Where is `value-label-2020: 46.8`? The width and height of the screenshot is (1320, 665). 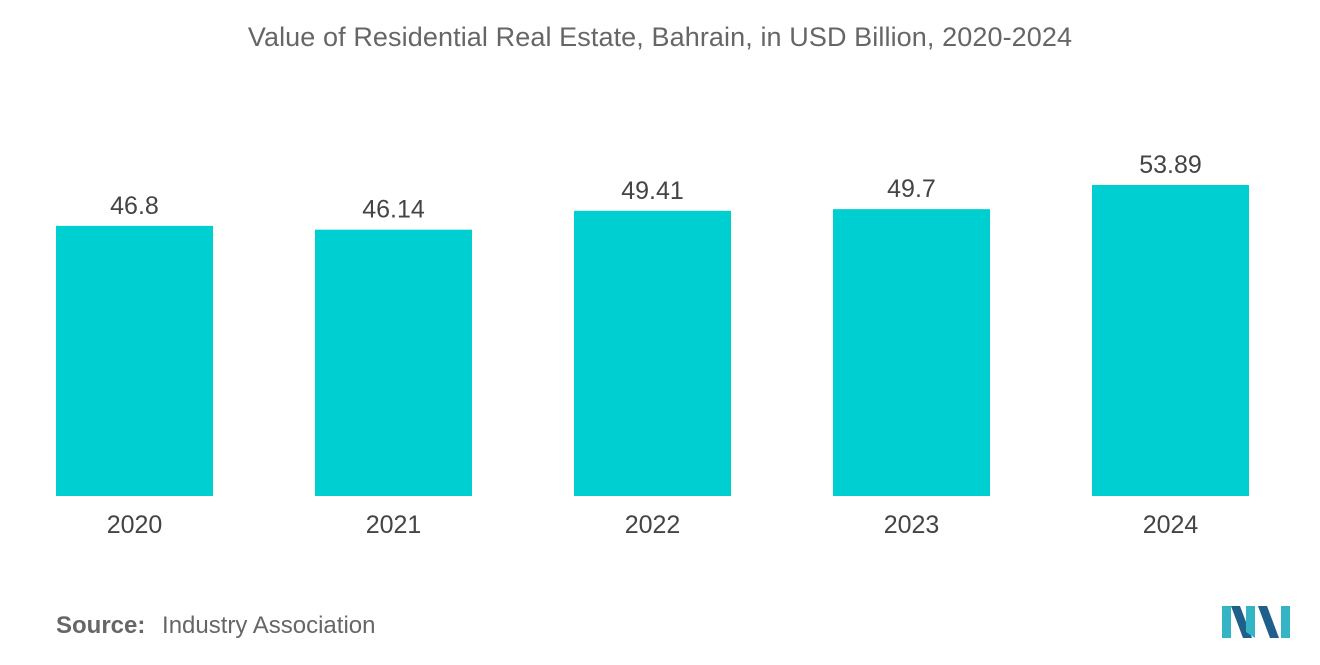 value-label-2020: 46.8 is located at coordinates (134, 206).